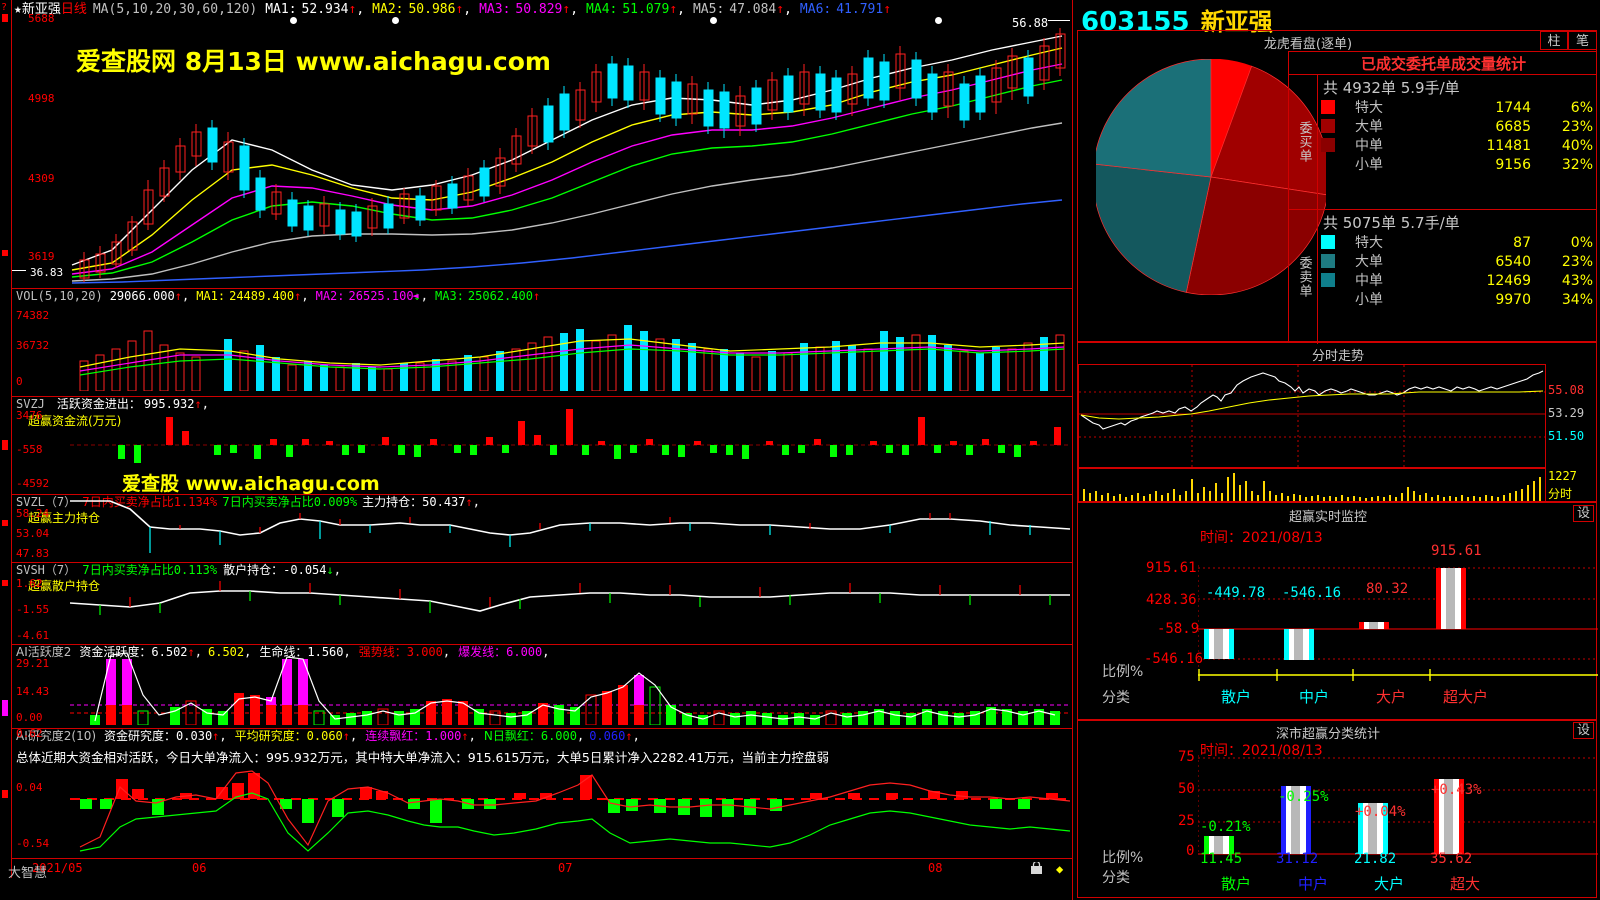 Image resolution: width=1600 pixels, height=900 pixels. I want to click on order-stats-title: 已成交委托单成交量统计, so click(1443, 64).